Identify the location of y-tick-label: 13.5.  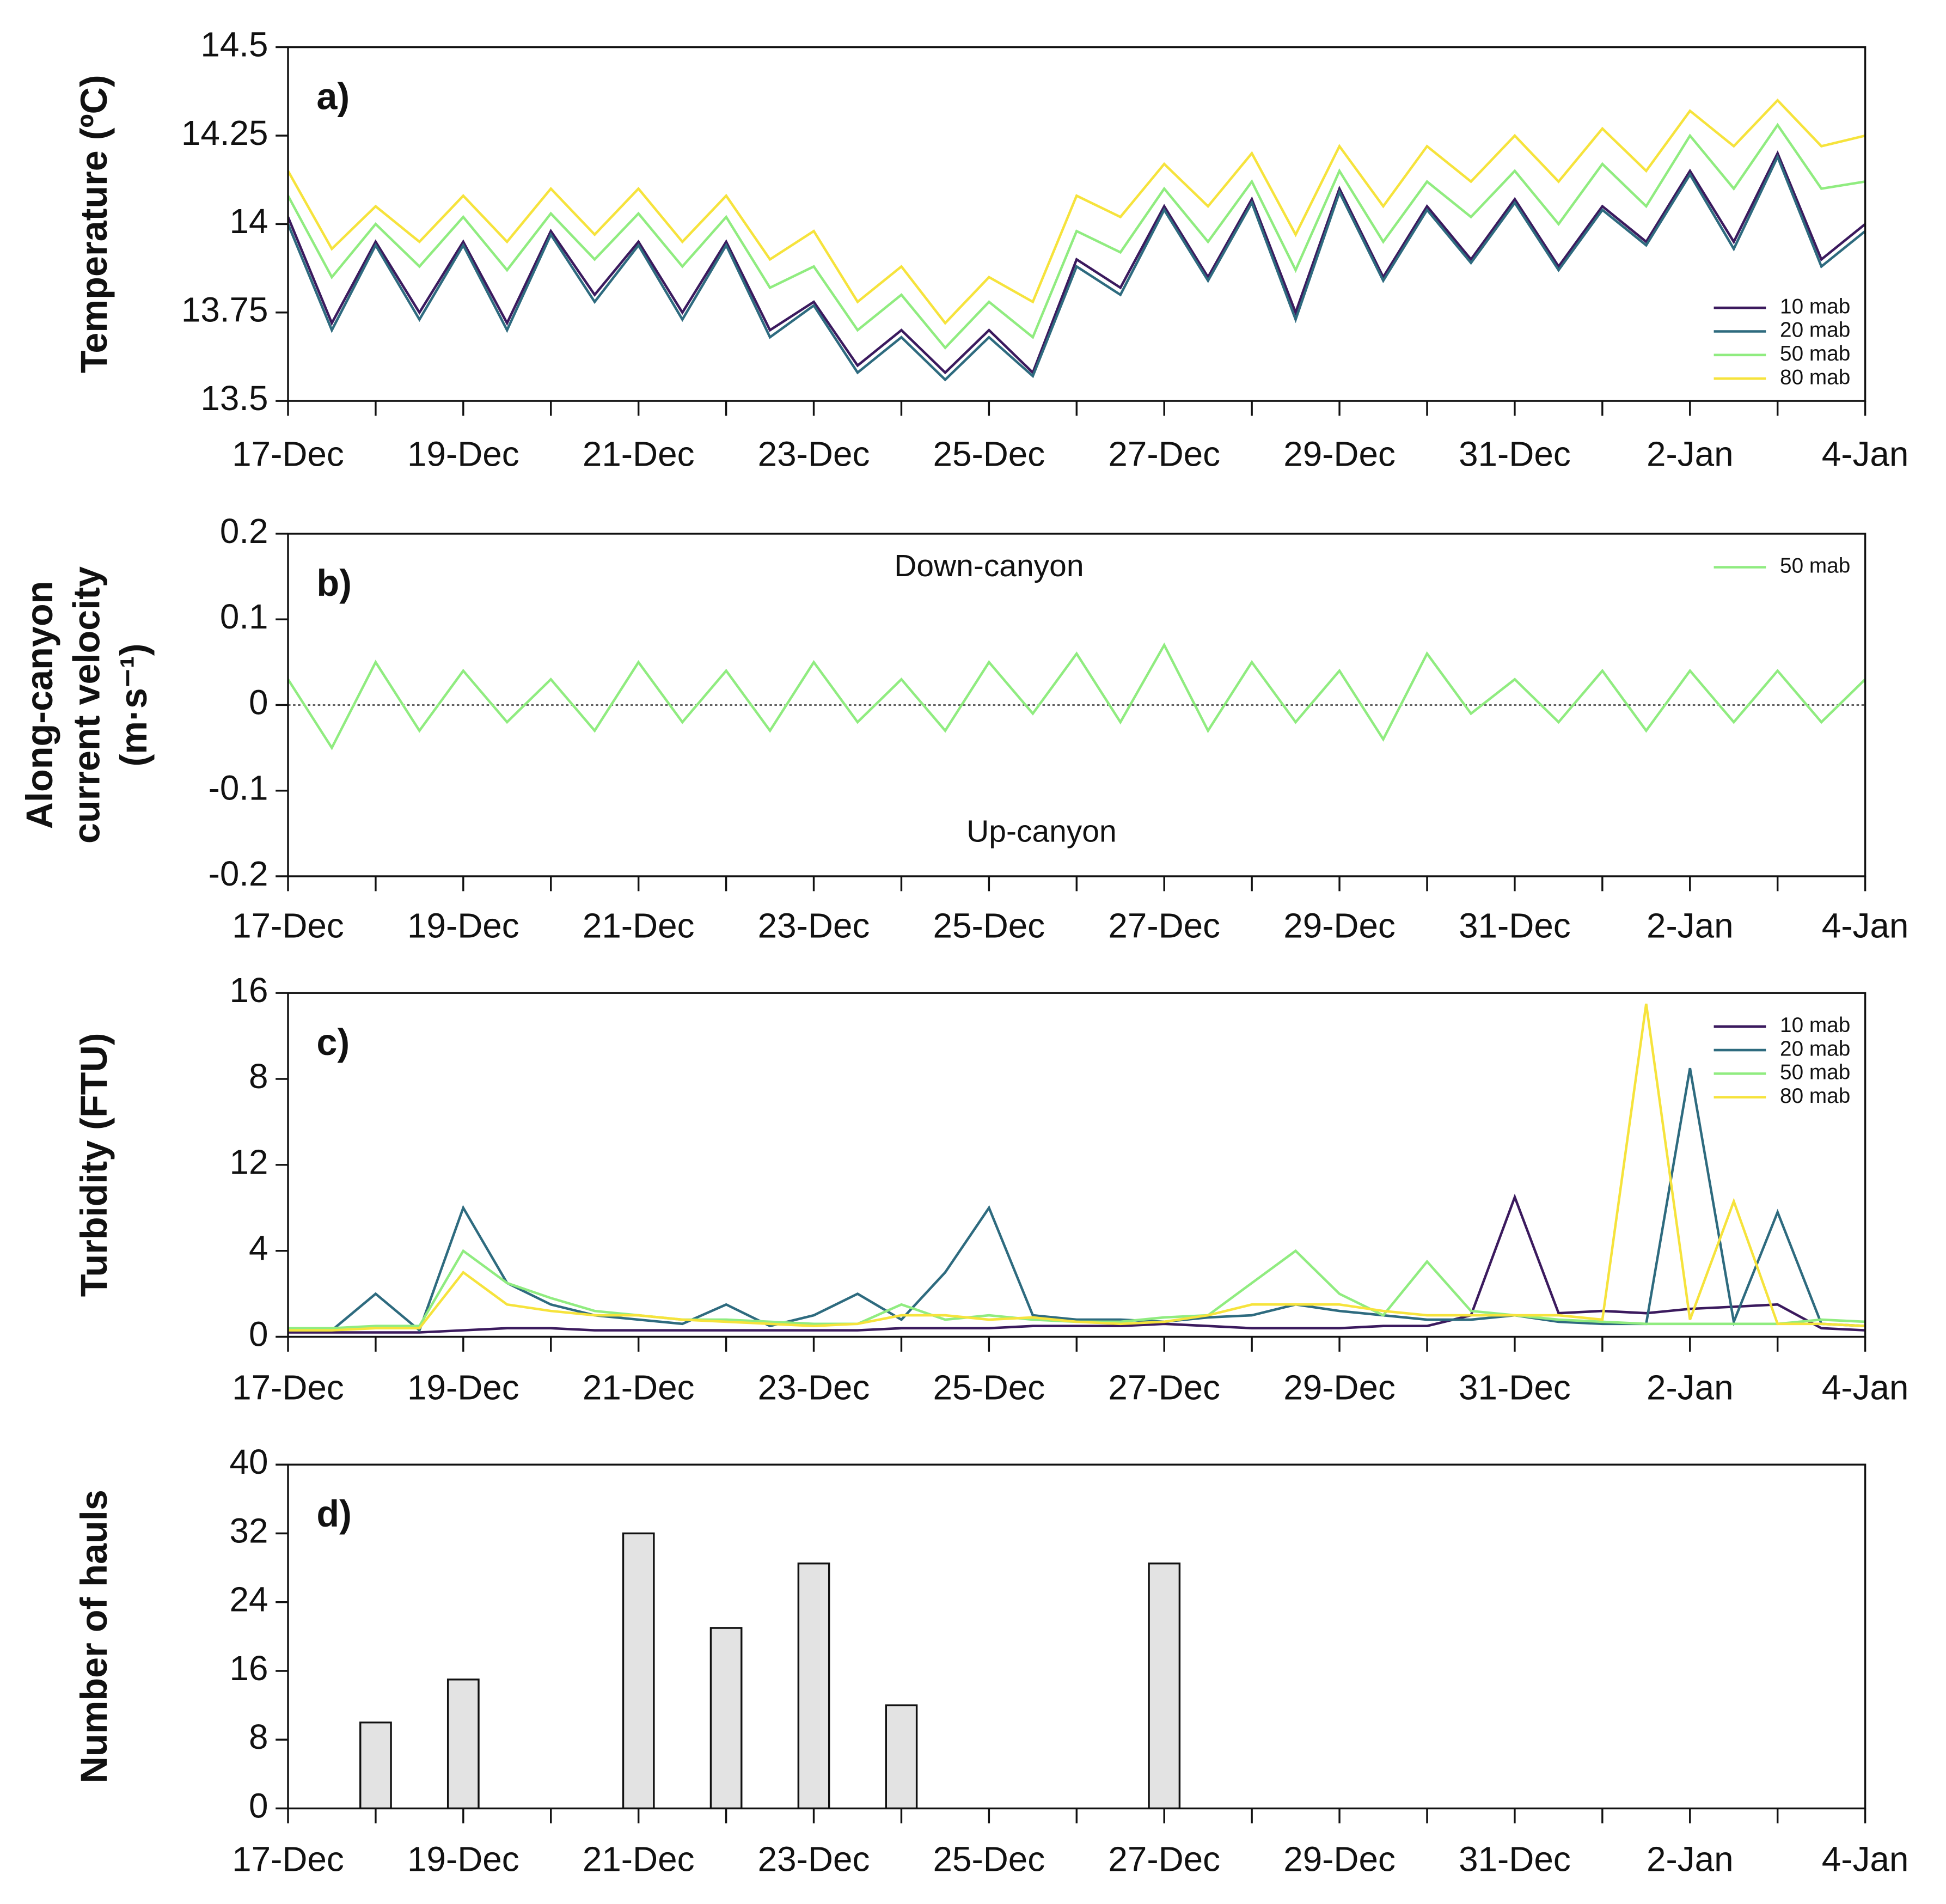
(234, 398).